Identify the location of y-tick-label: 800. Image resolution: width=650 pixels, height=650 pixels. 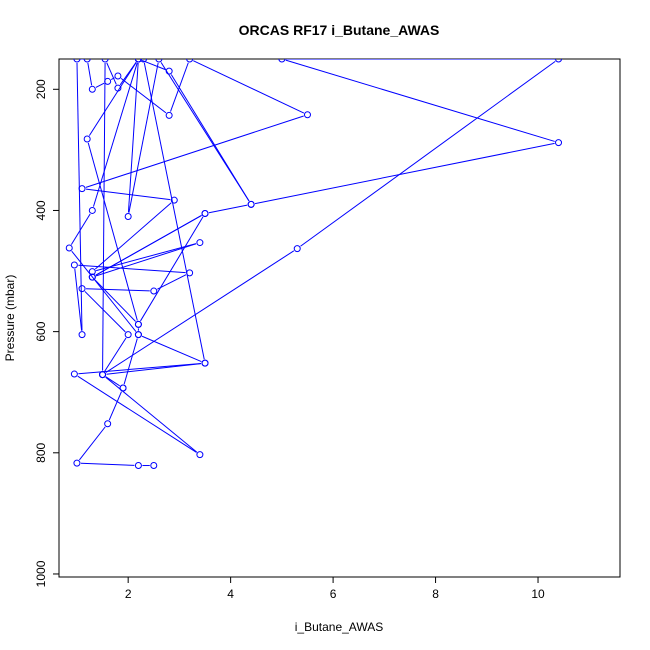
(41, 452).